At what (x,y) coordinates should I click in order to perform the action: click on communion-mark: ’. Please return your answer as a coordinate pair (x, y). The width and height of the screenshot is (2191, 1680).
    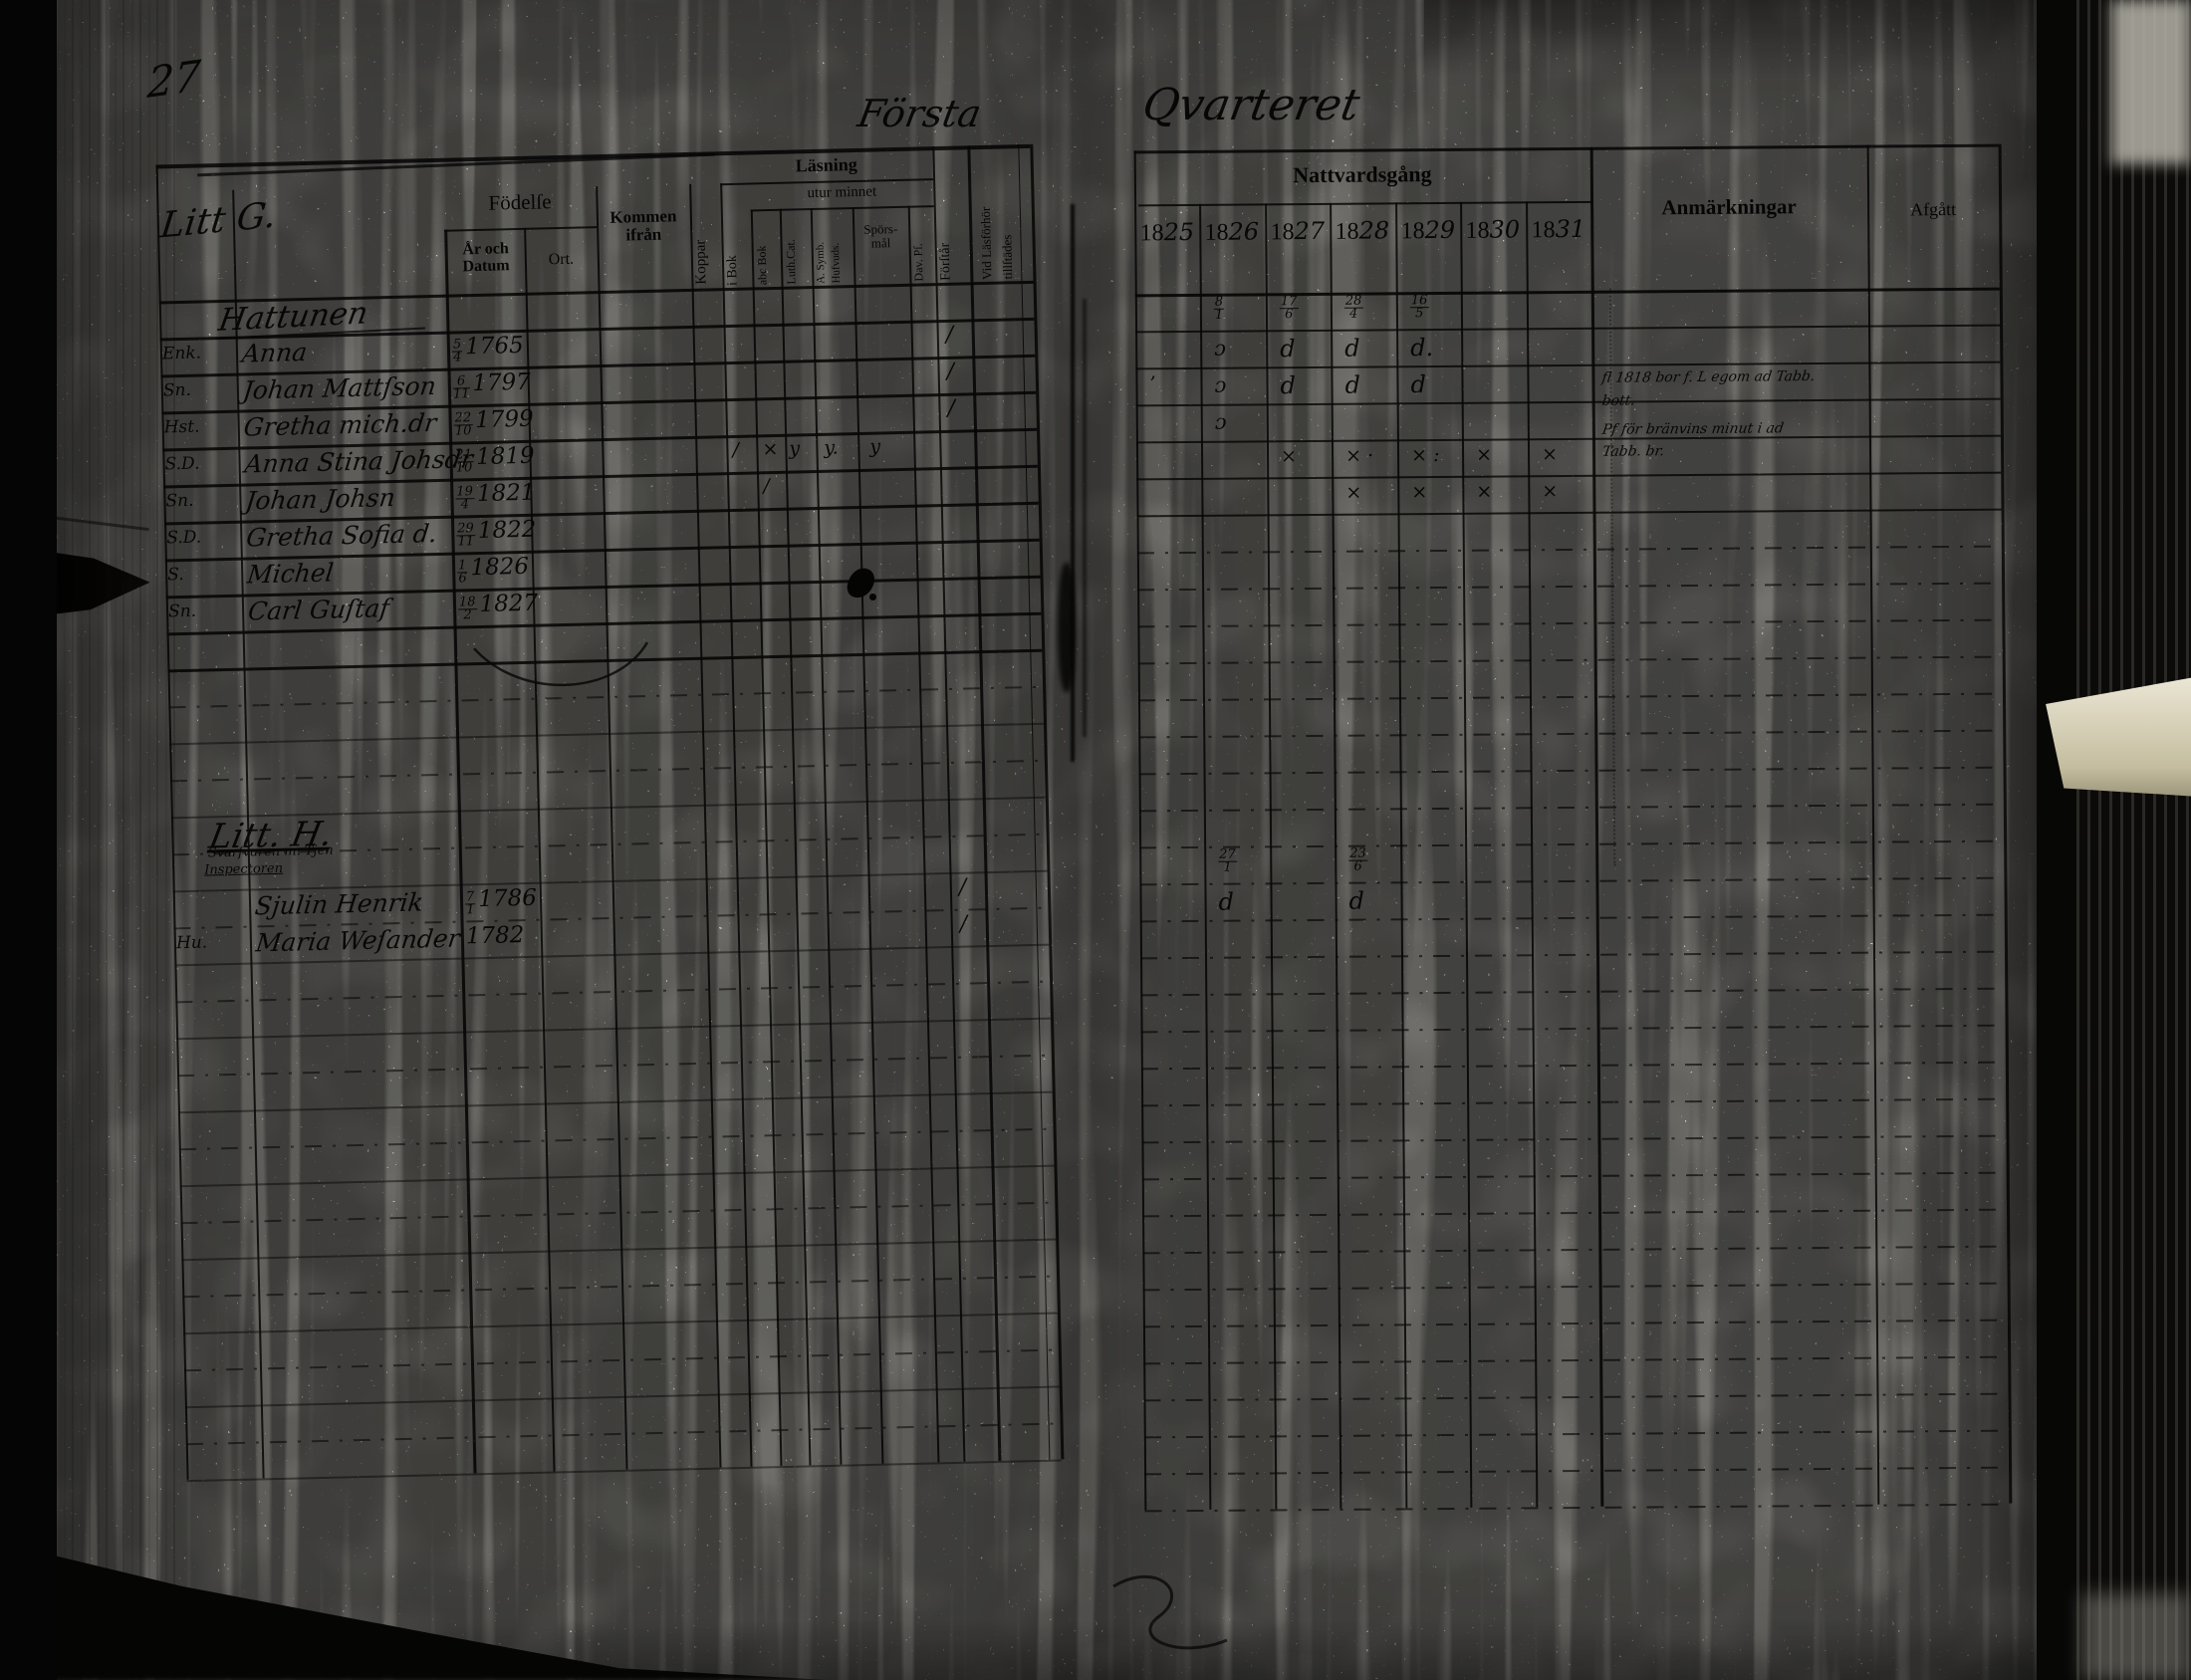
    Looking at the image, I should click on (1152, 383).